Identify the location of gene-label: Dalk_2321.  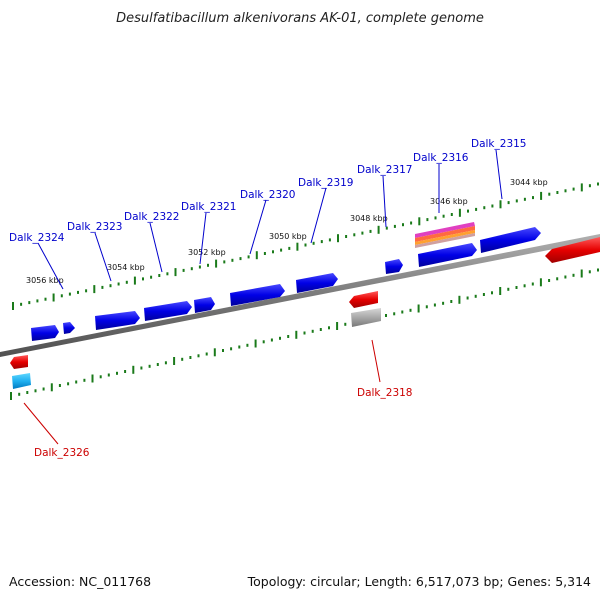
(209, 207).